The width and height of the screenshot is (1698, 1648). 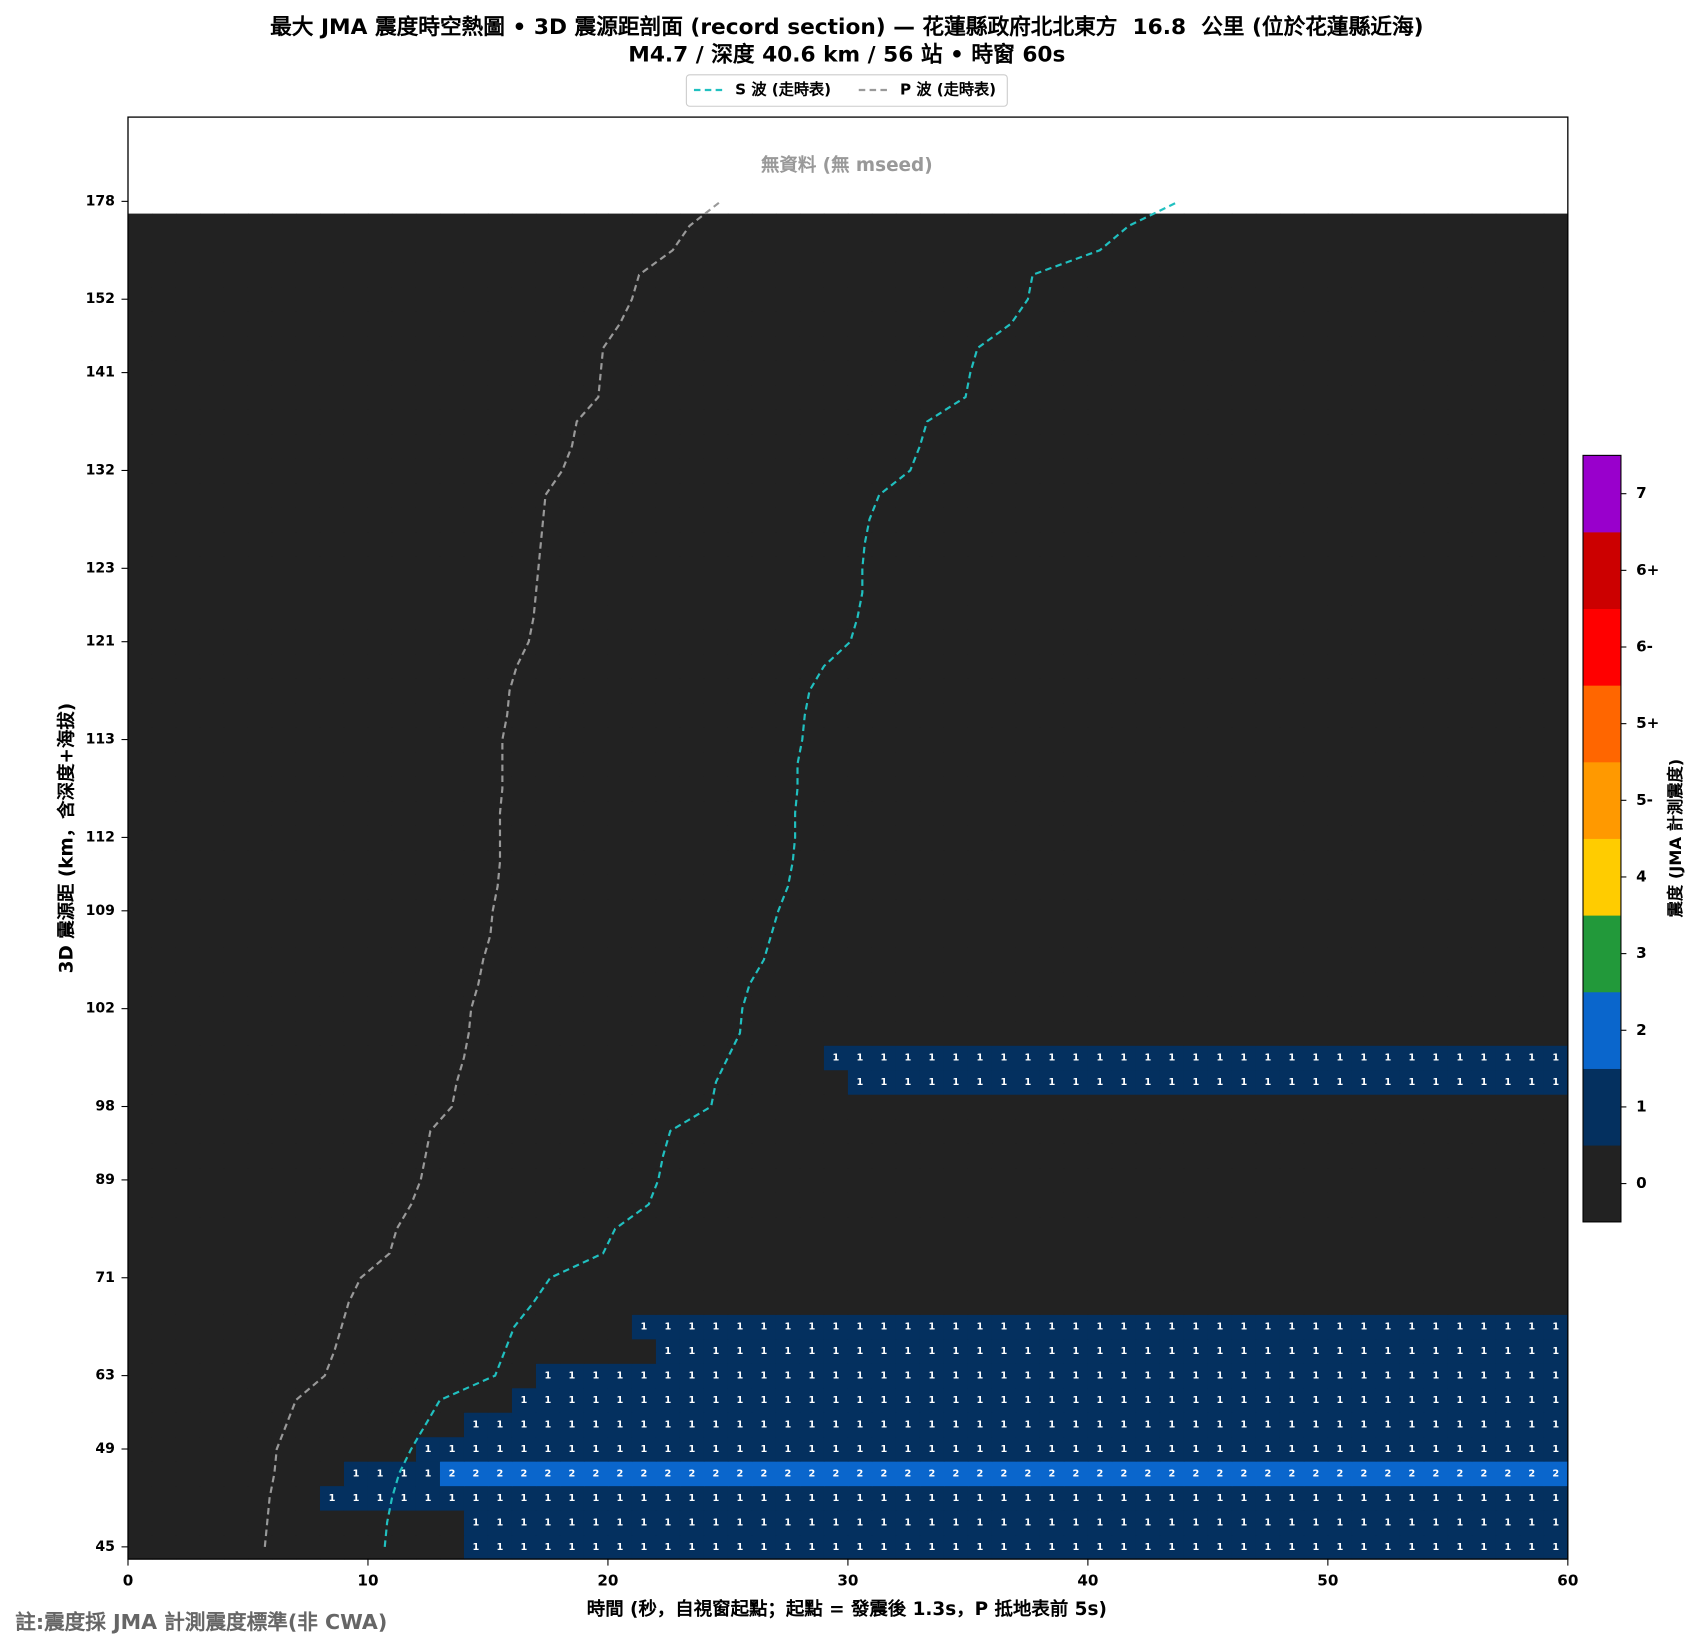 I want to click on cell-label: 2, so click(x=476, y=1473).